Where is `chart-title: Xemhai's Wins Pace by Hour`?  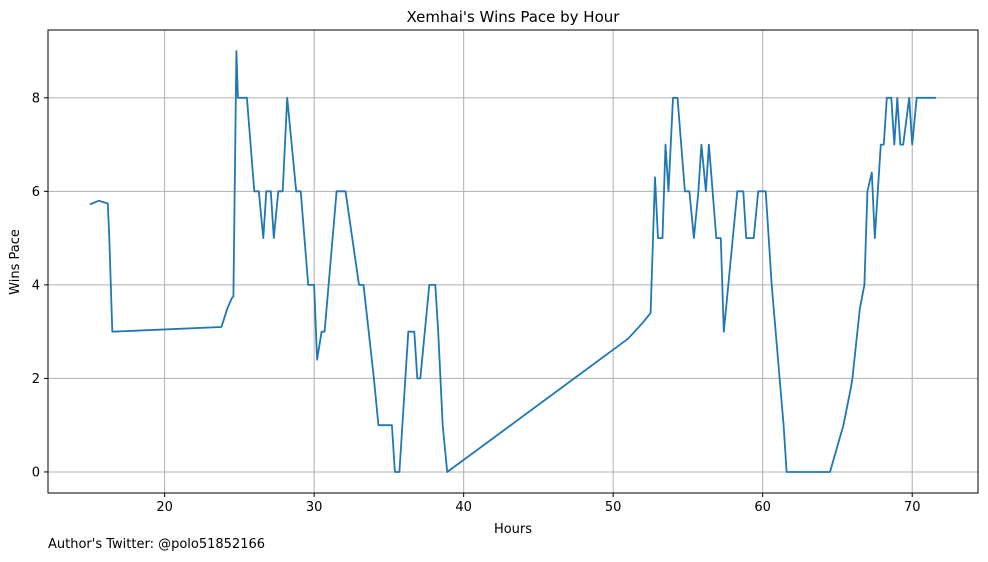
chart-title: Xemhai's Wins Pace by Hour is located at coordinates (514, 17).